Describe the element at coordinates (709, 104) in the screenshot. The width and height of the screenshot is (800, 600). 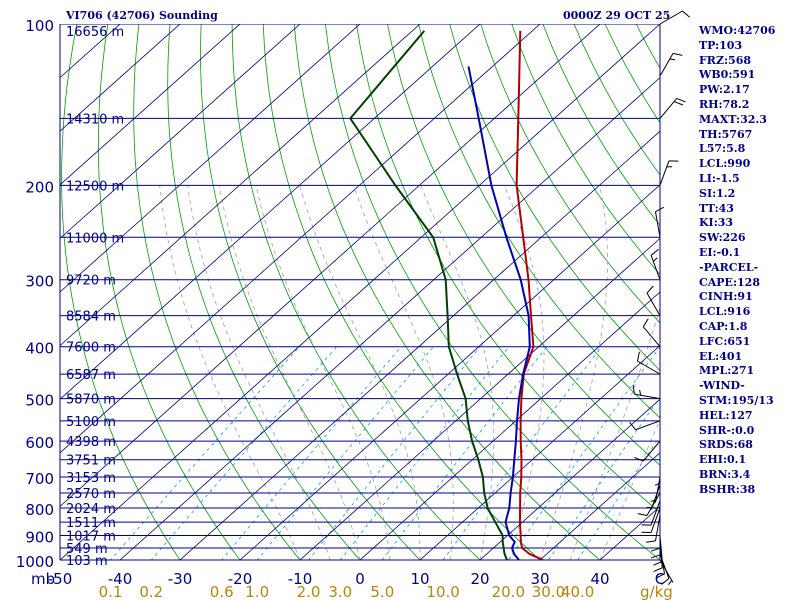
I see `index-label: RH` at that location.